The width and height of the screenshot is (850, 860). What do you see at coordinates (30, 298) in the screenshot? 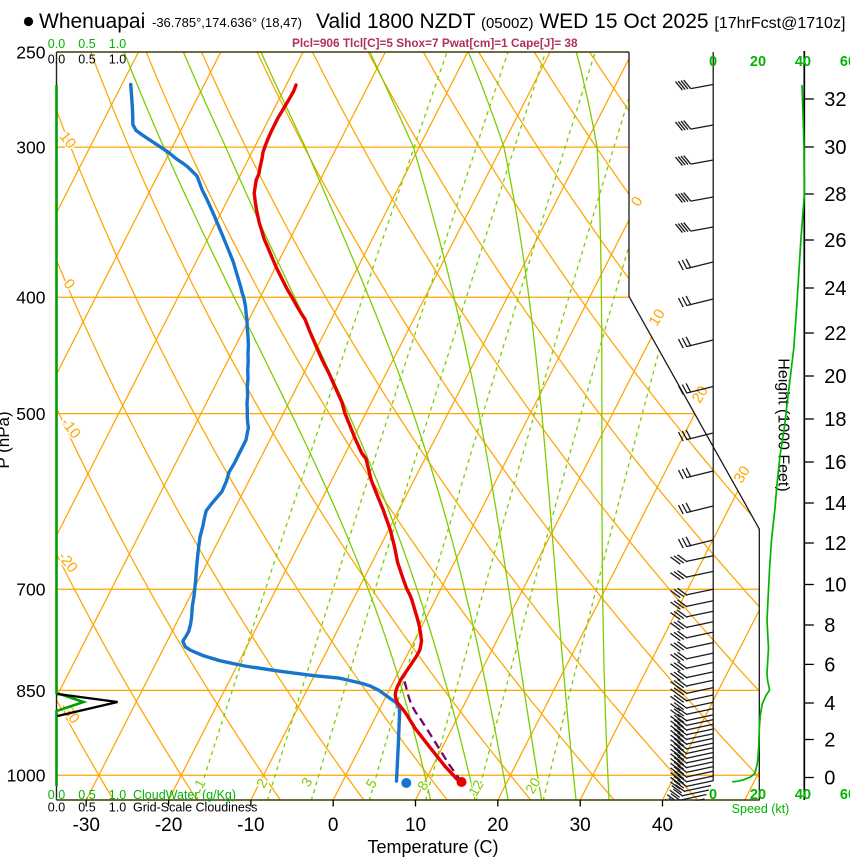
I see `svg-text: 400` at bounding box center [30, 298].